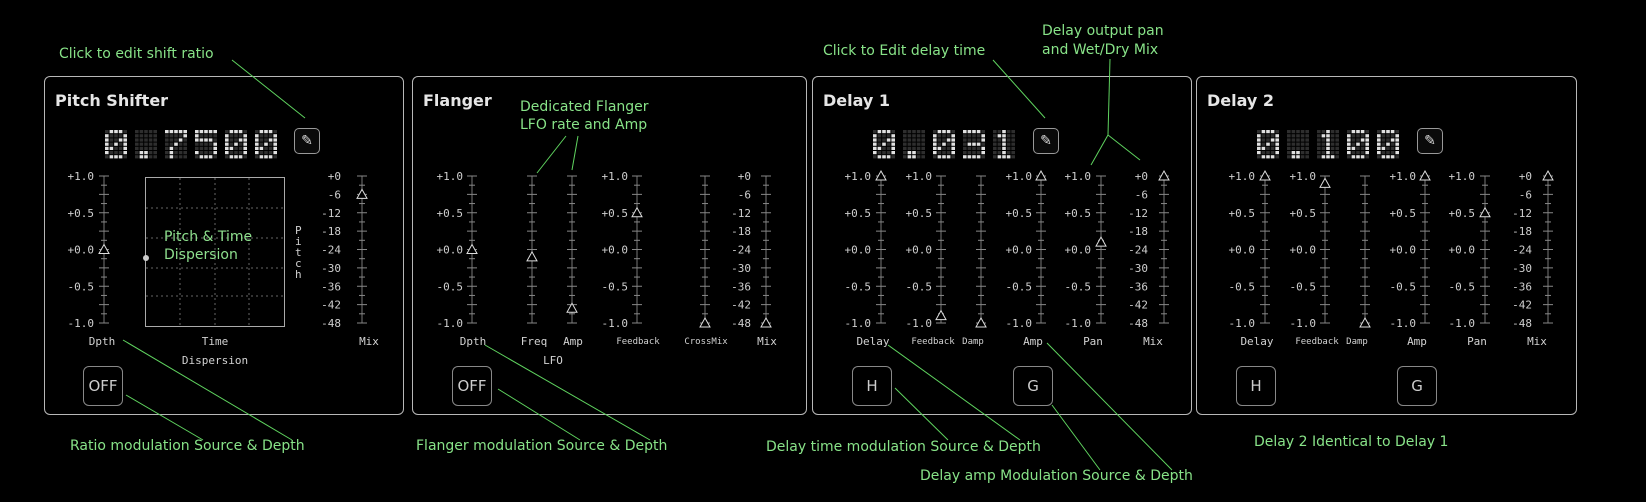  I want to click on pitch-time-dispersion-pad: Pitch & Time Dispersion, so click(214, 252).